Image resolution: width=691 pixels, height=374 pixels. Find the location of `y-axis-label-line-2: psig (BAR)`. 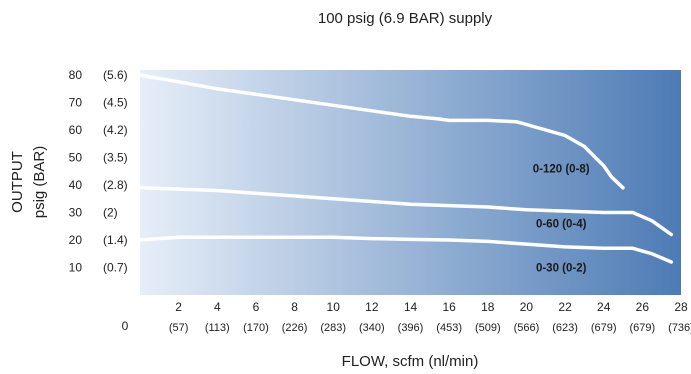

y-axis-label-line-2: psig (BAR) is located at coordinates (39, 182).